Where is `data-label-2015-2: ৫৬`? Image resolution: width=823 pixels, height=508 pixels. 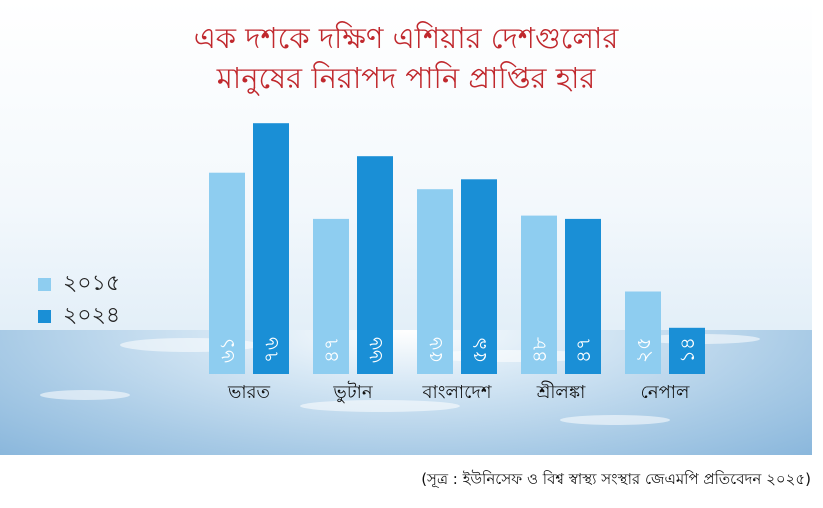 data-label-2015-2: ৫৬ is located at coordinates (435, 350).